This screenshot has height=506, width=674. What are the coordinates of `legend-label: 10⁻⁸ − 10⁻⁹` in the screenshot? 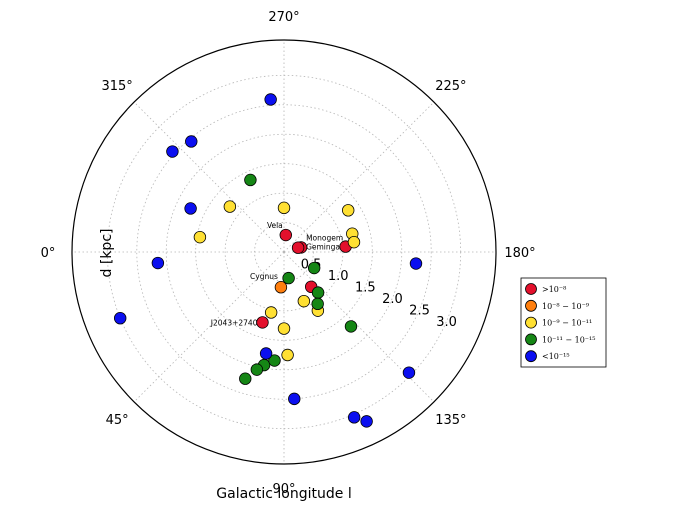 It's located at (566, 306).